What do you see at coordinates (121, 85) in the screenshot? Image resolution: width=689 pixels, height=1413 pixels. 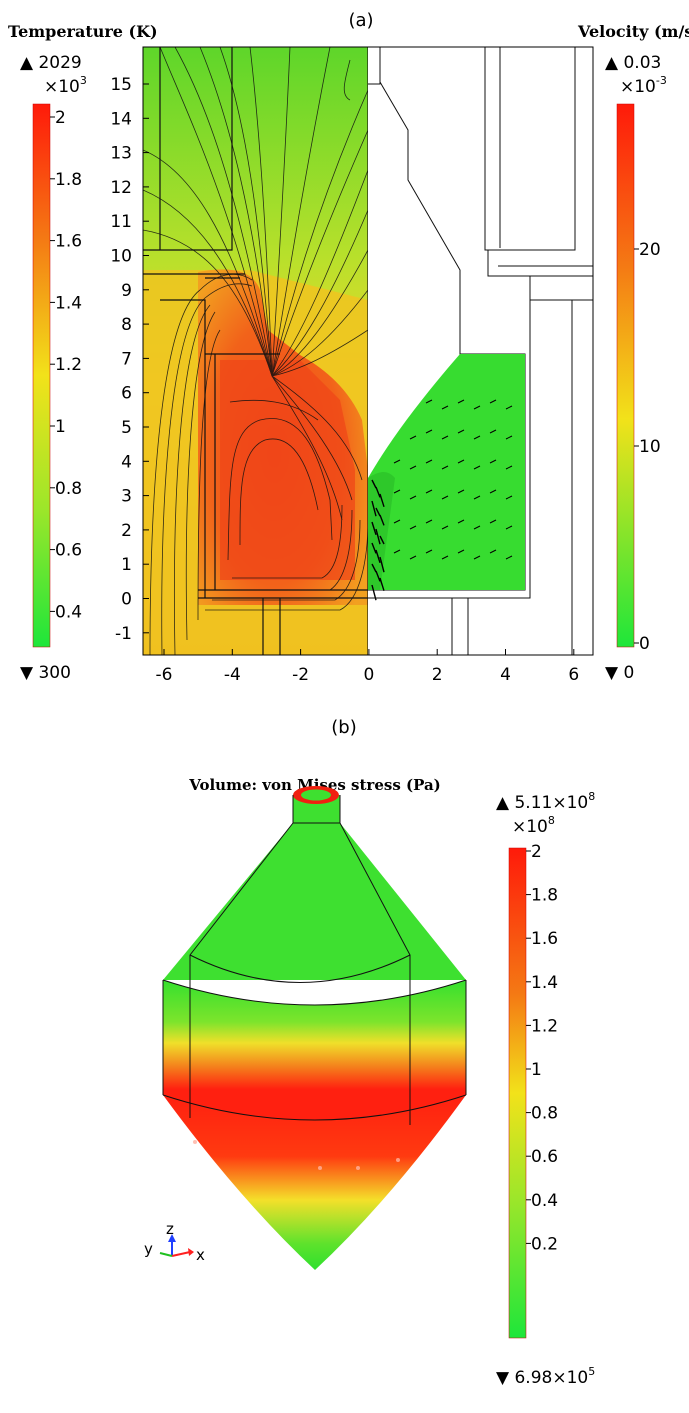 I see `y-tick-label: 15` at bounding box center [121, 85].